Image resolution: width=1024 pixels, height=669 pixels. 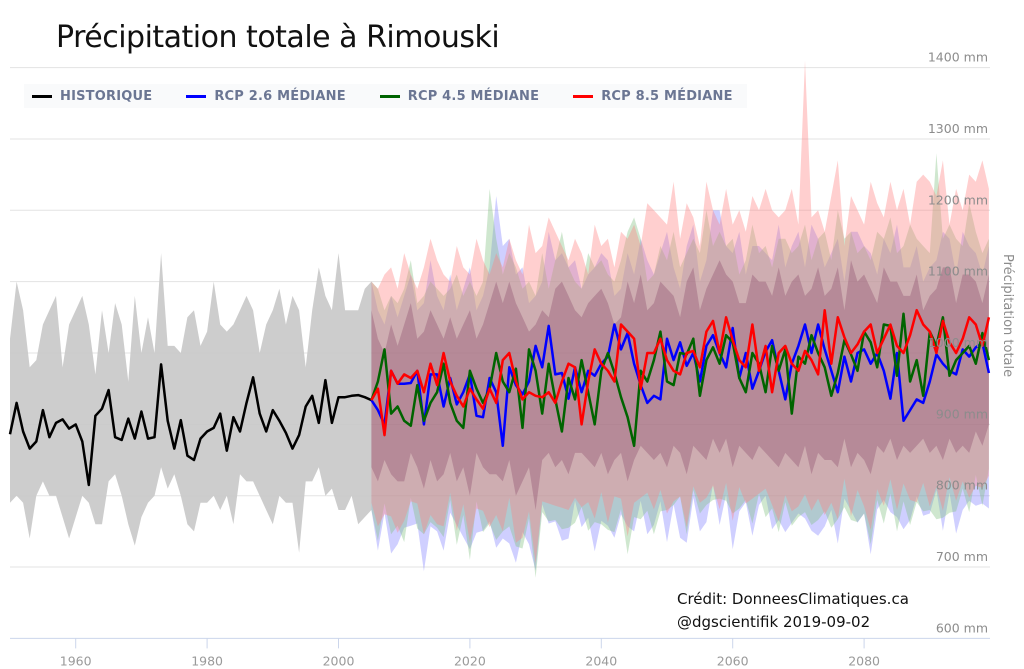 What do you see at coordinates (106, 96) in the screenshot?
I see `legend-label: HISTORIQUE` at bounding box center [106, 96].